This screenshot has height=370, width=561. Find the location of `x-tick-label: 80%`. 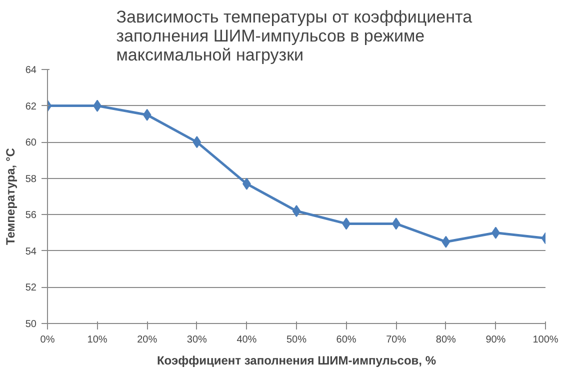

x-tick-label: 80% is located at coordinates (446, 340).